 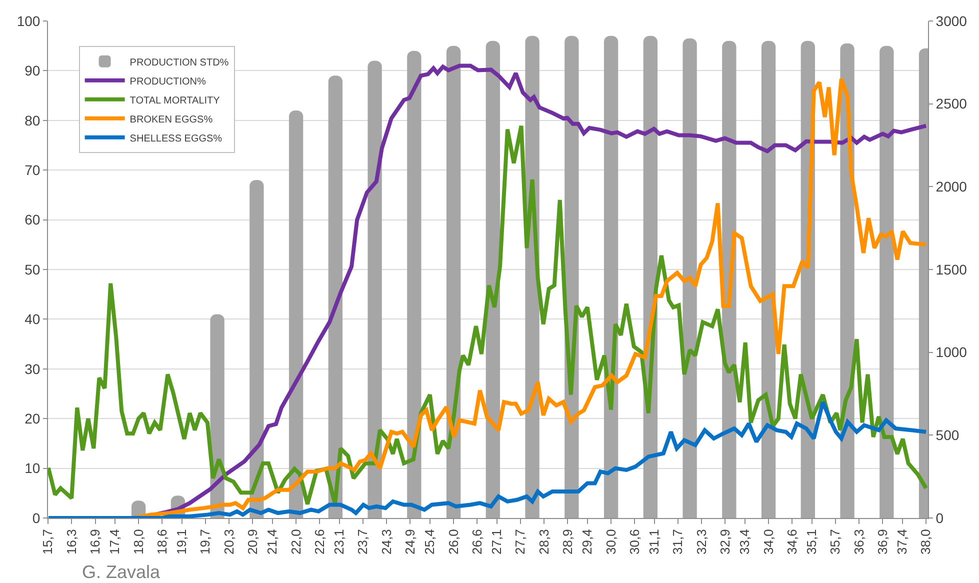 I want to click on y2-tick-label: 2000, so click(x=952, y=186).